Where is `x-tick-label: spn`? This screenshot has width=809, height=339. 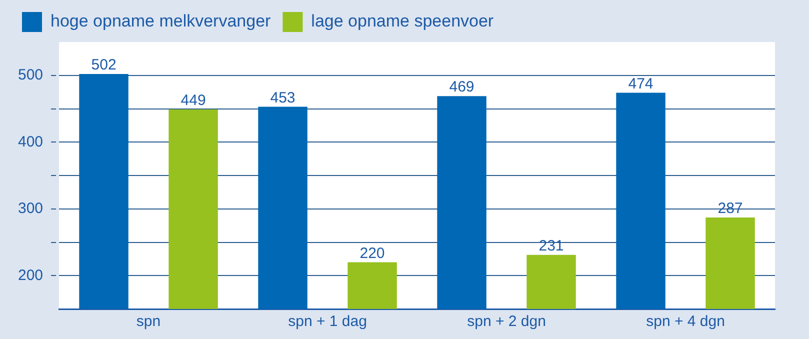 x-tick-label: spn is located at coordinates (148, 321).